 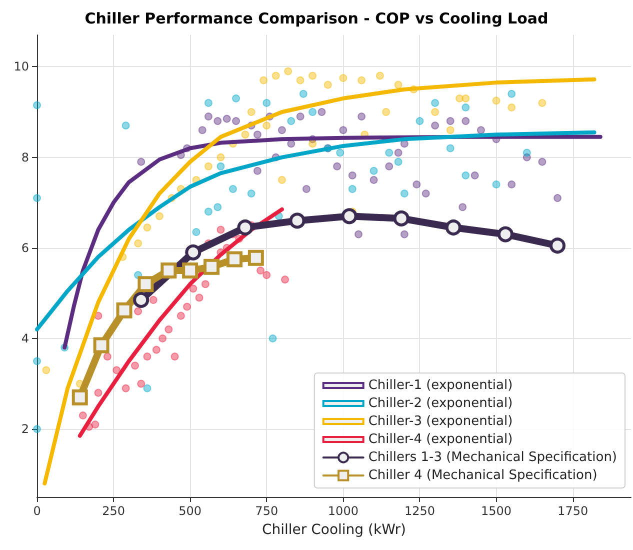 I want to click on x-tick-label: 1000, so click(x=343, y=511).